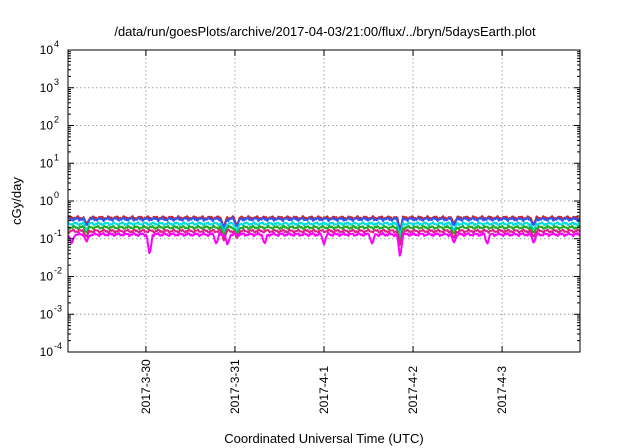 The height and width of the screenshot is (448, 640). I want to click on y-tick-exponent: -3, so click(58, 308).